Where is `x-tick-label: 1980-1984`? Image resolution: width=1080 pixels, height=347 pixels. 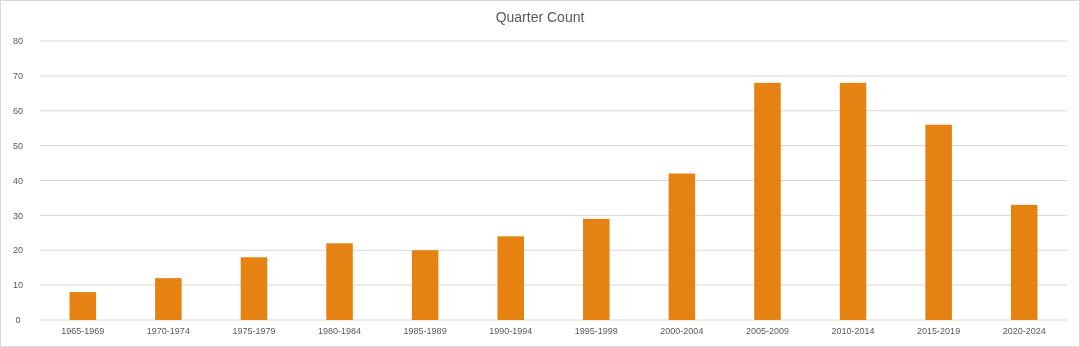 x-tick-label: 1980-1984 is located at coordinates (340, 331).